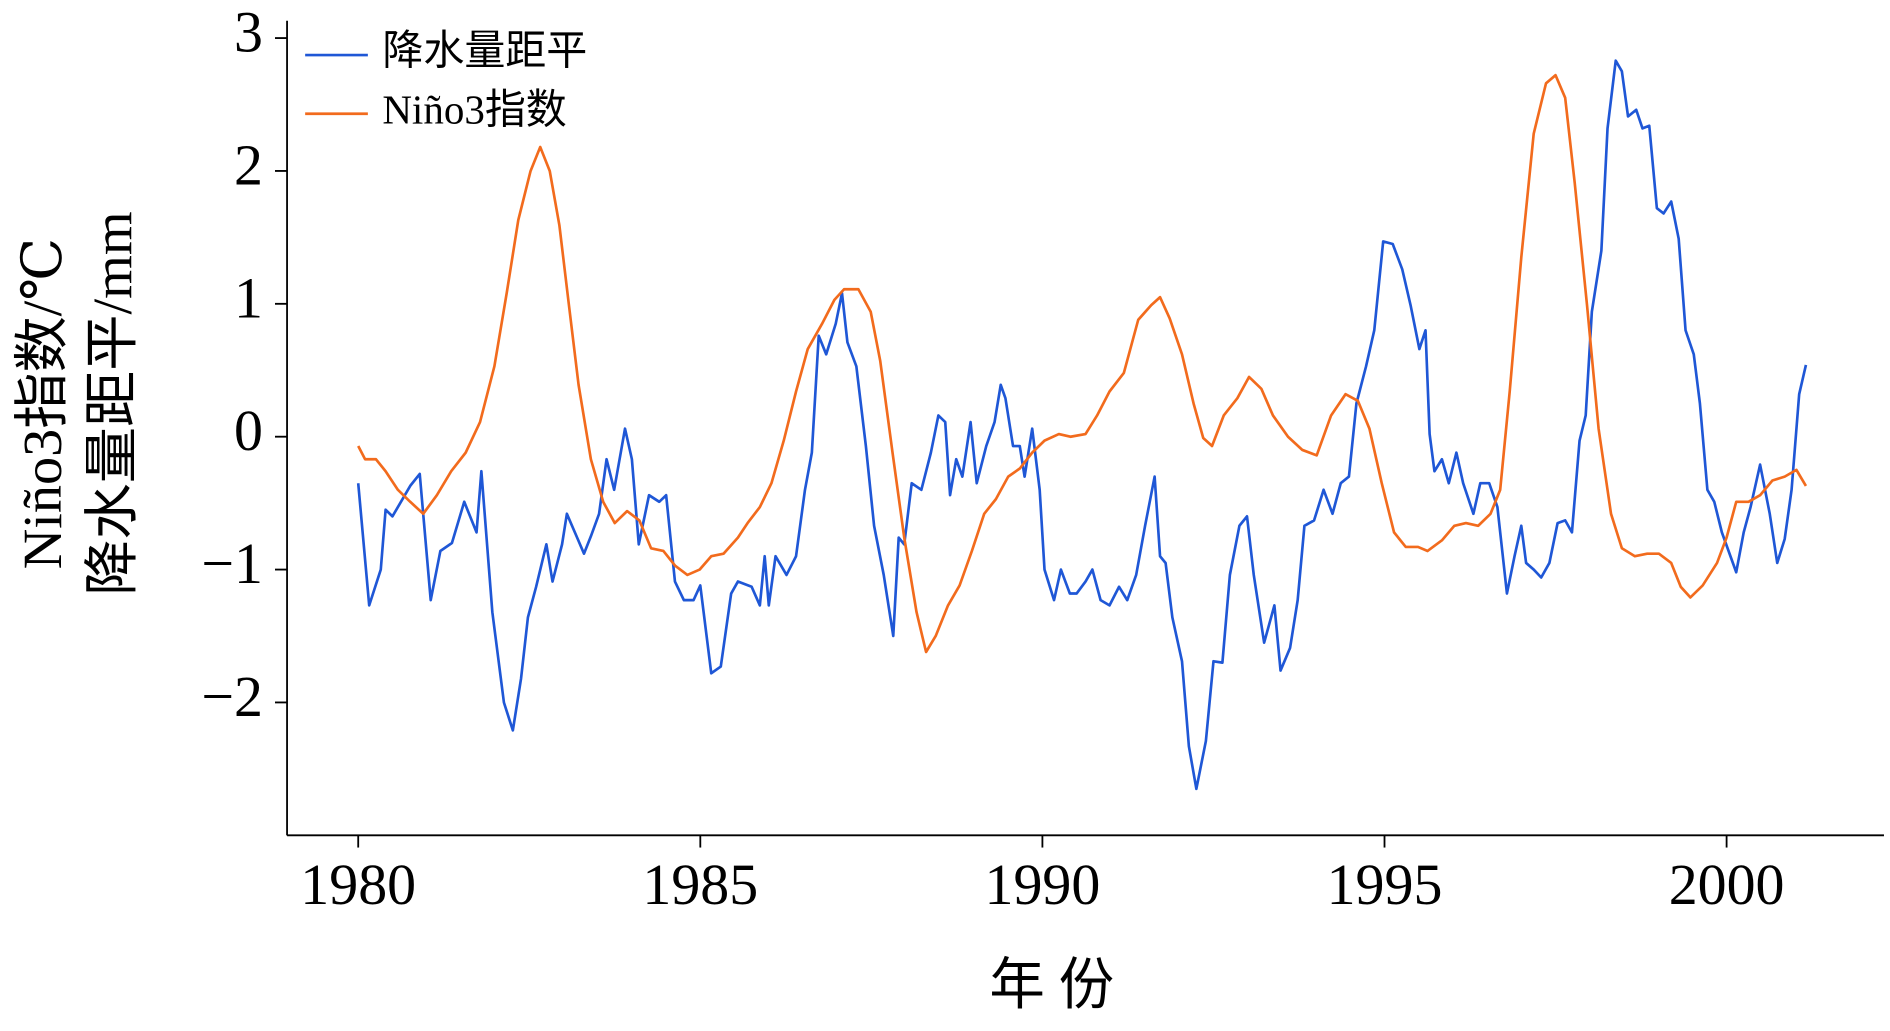 Image resolution: width=1890 pixels, height=1031 pixels. I want to click on y-axis-label: 降水量距平/mm, so click(113, 403).